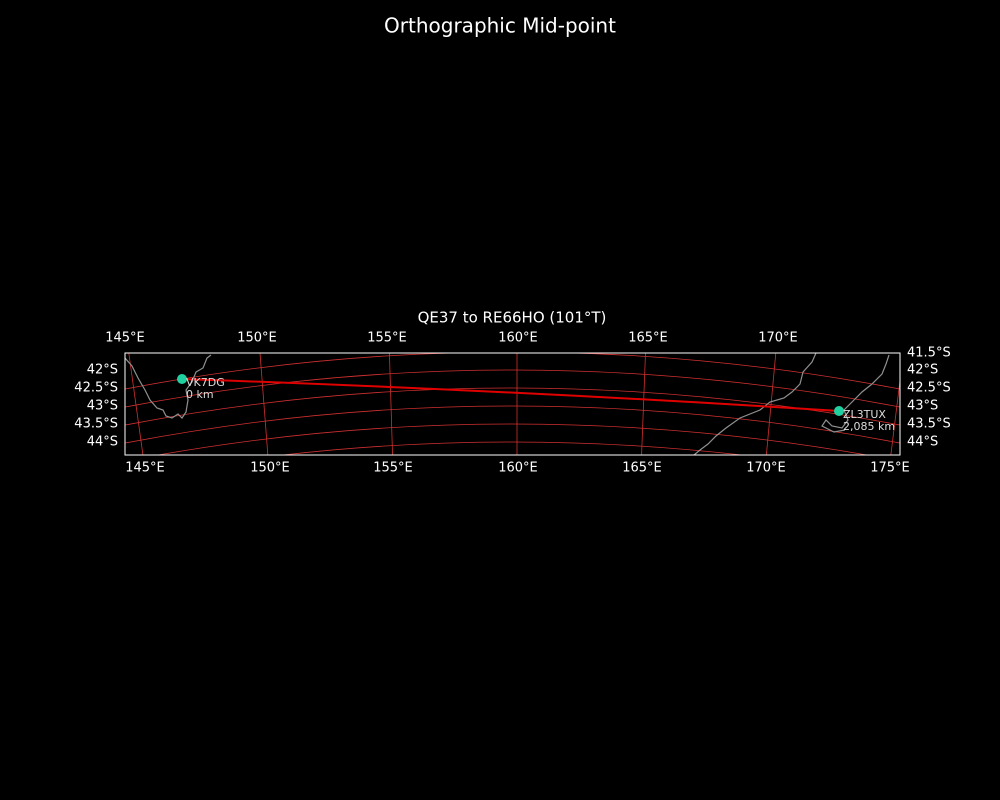 This screenshot has height=800, width=1000. Describe the element at coordinates (102, 406) in the screenshot. I see `left-lat-label: 43°S` at that location.